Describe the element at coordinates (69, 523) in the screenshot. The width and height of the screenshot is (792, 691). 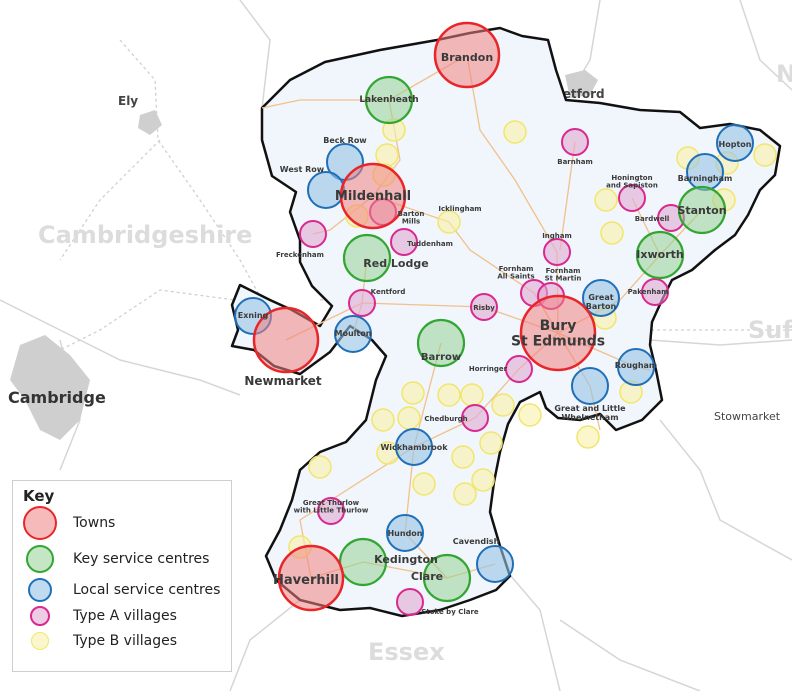
I see `legend-item-towns: Towns` at that location.